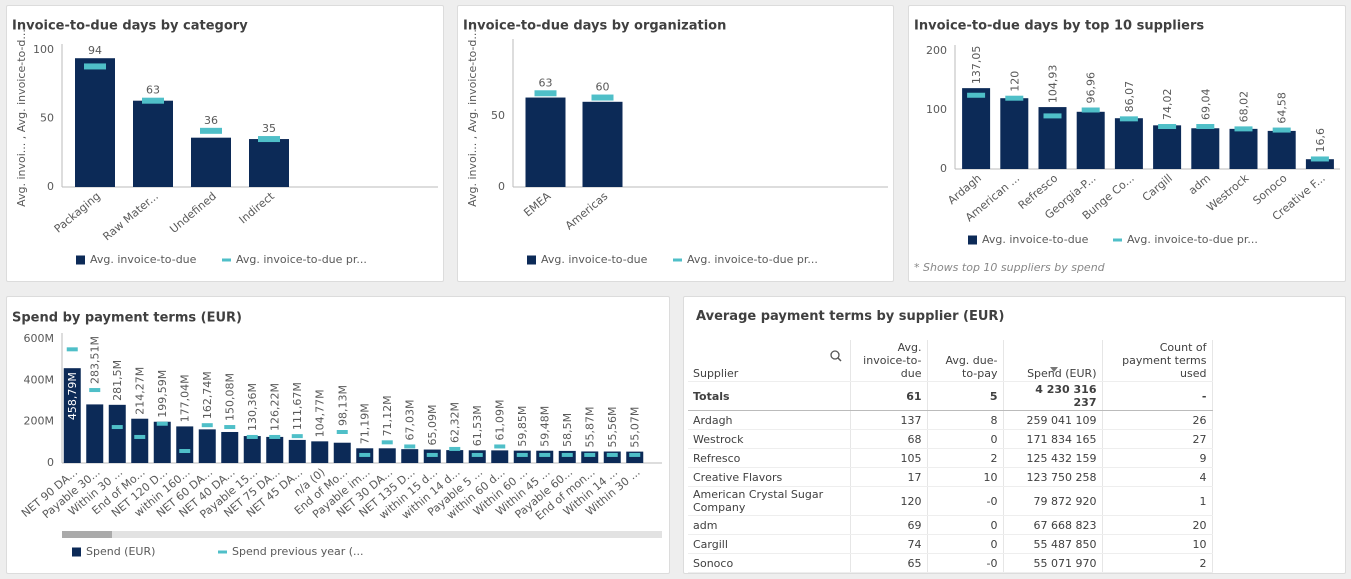 The image size is (1351, 579). I want to click on data-label: 60, so click(603, 87).